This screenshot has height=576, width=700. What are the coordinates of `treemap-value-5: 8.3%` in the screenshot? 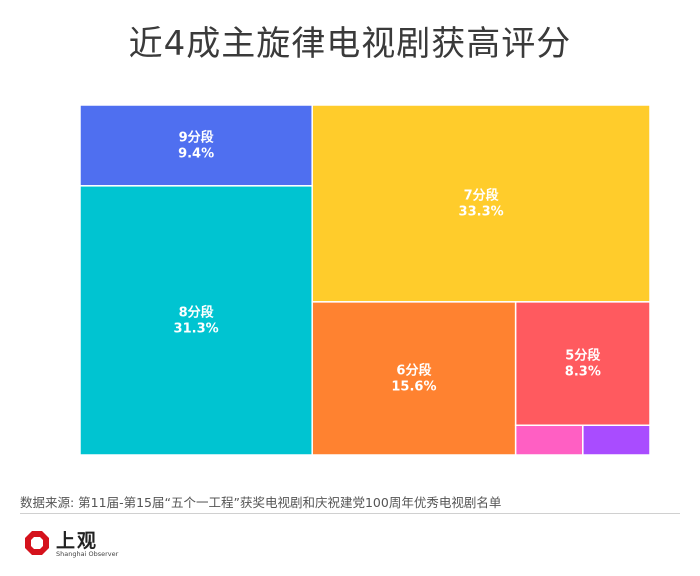 It's located at (583, 372).